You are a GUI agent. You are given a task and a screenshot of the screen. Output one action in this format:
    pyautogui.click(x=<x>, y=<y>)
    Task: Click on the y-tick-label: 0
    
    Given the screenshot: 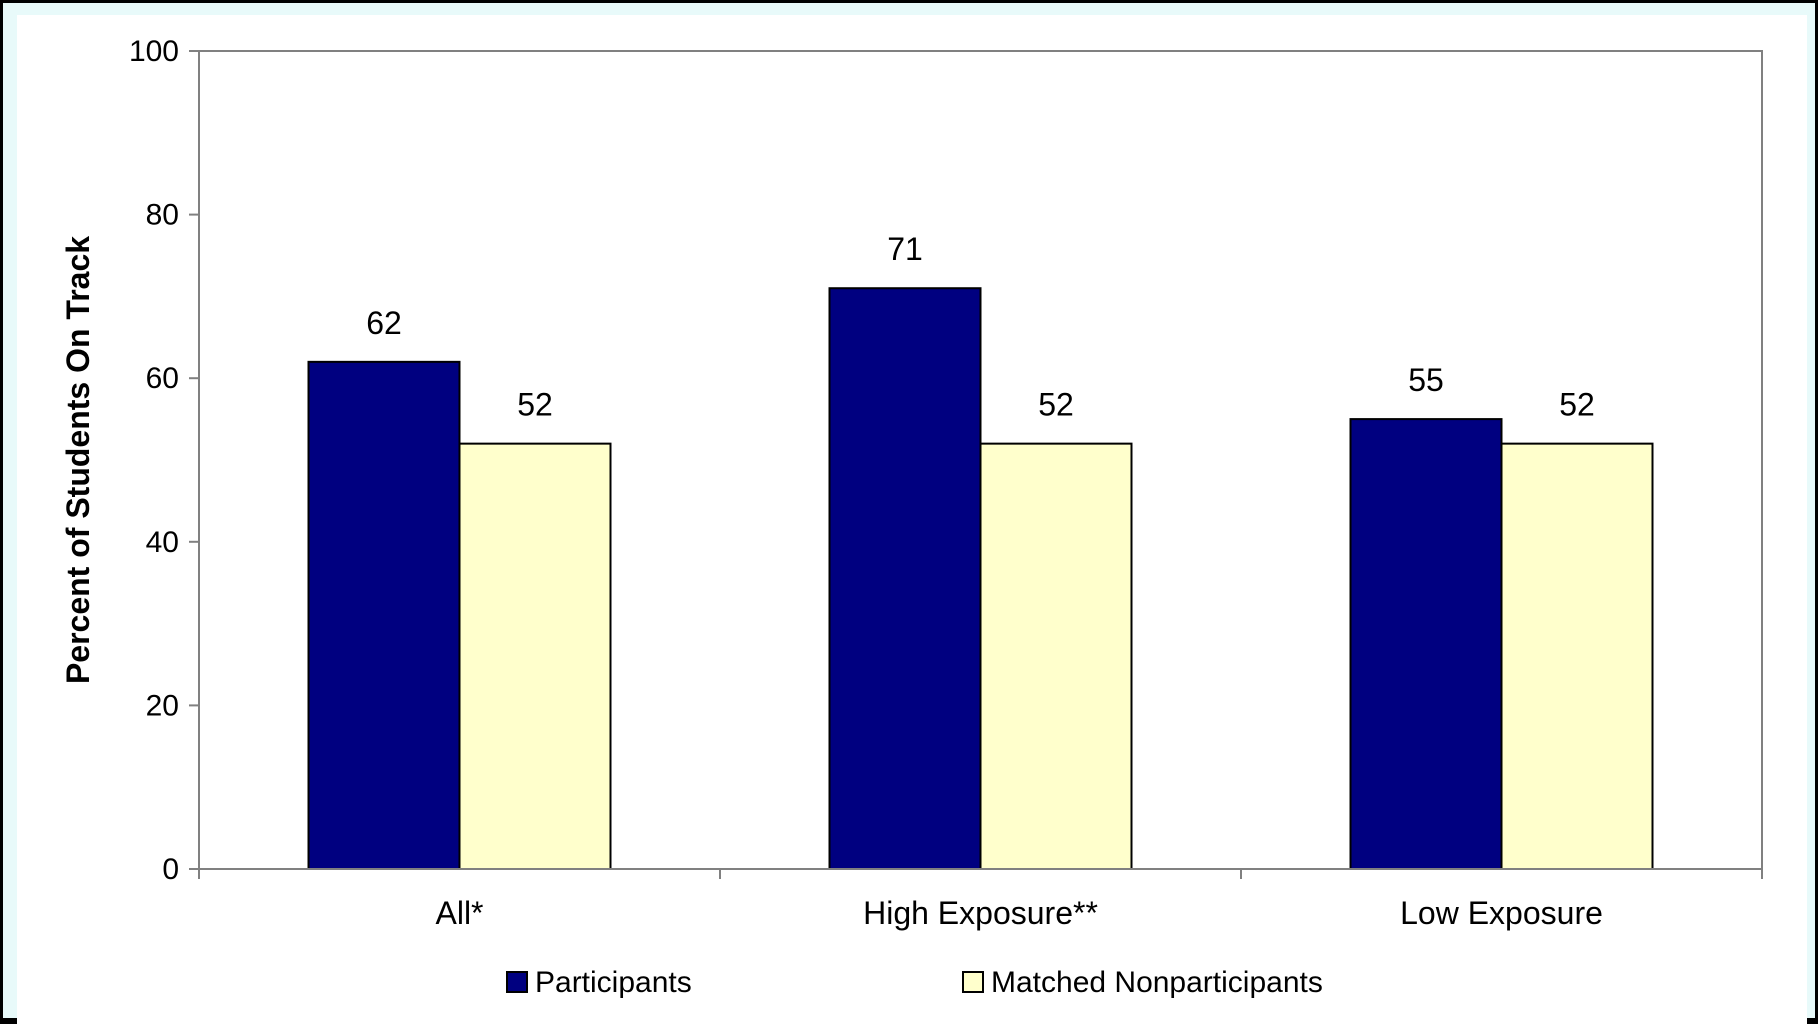 What is the action you would take?
    pyautogui.click(x=170, y=869)
    